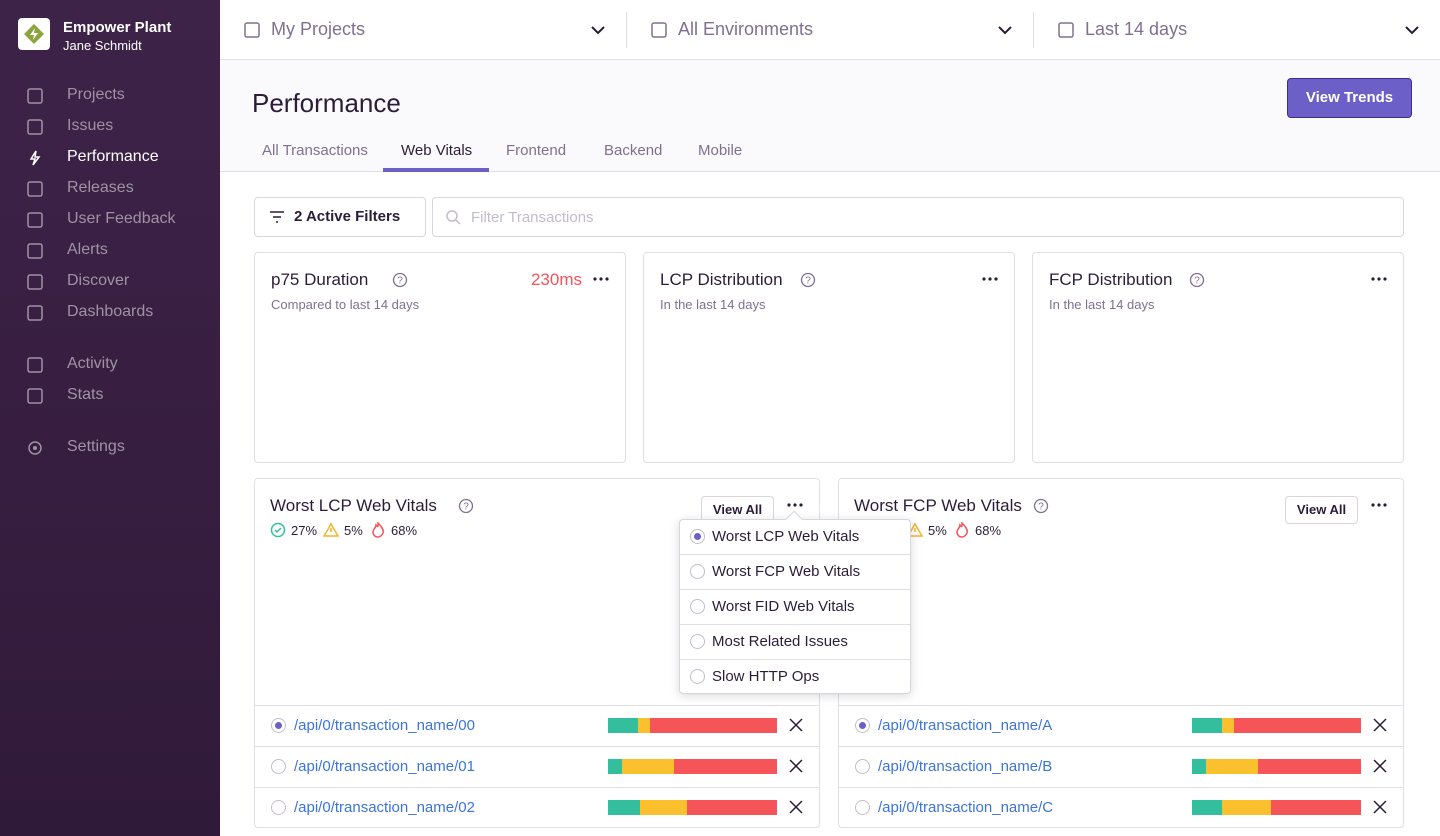 This screenshot has width=1440, height=836. I want to click on menu-option: Worst FID Web Vitals, so click(783, 606).